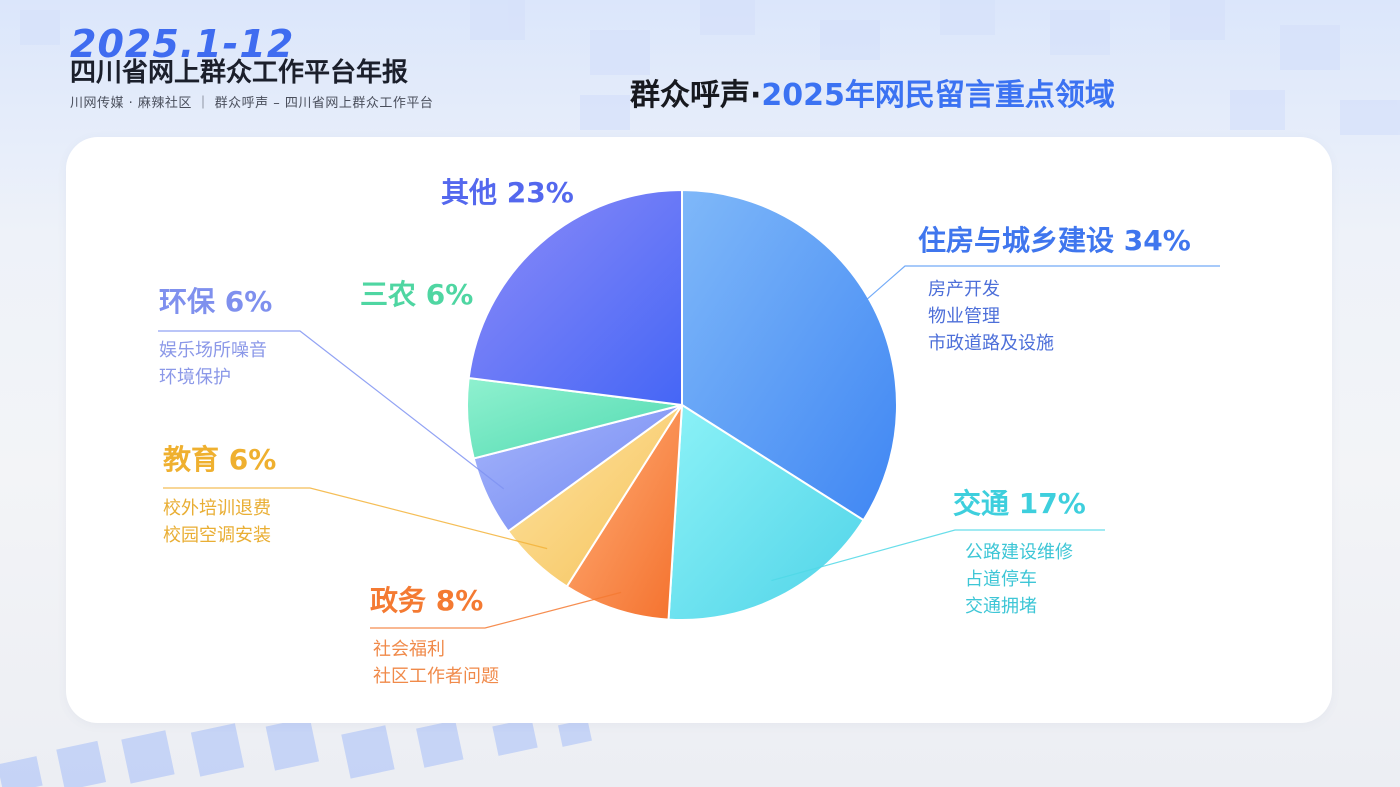 This screenshot has height=787, width=1400. I want to click on slice-title-env: 环保 6%, so click(216, 301).